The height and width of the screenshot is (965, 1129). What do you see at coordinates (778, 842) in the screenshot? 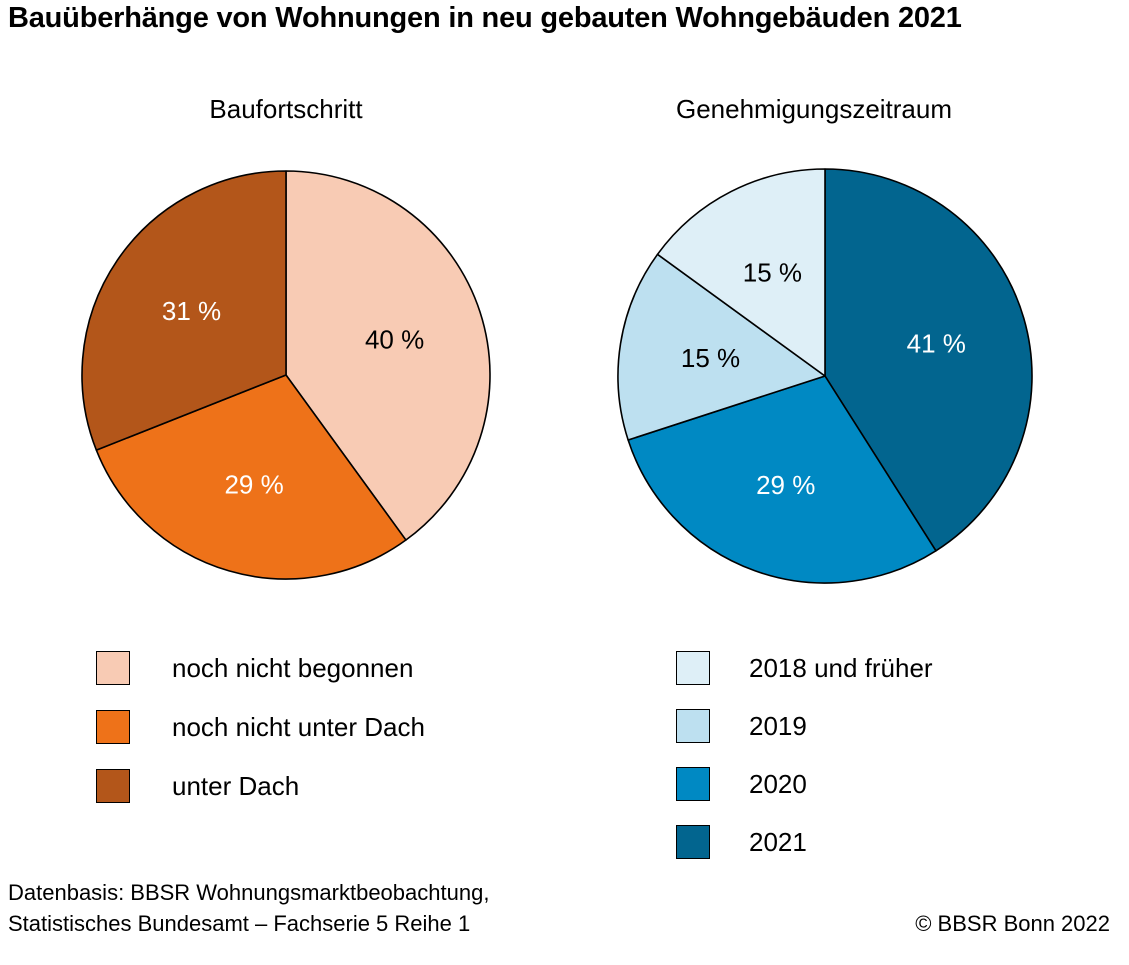
I see `legend-label: 2021` at bounding box center [778, 842].